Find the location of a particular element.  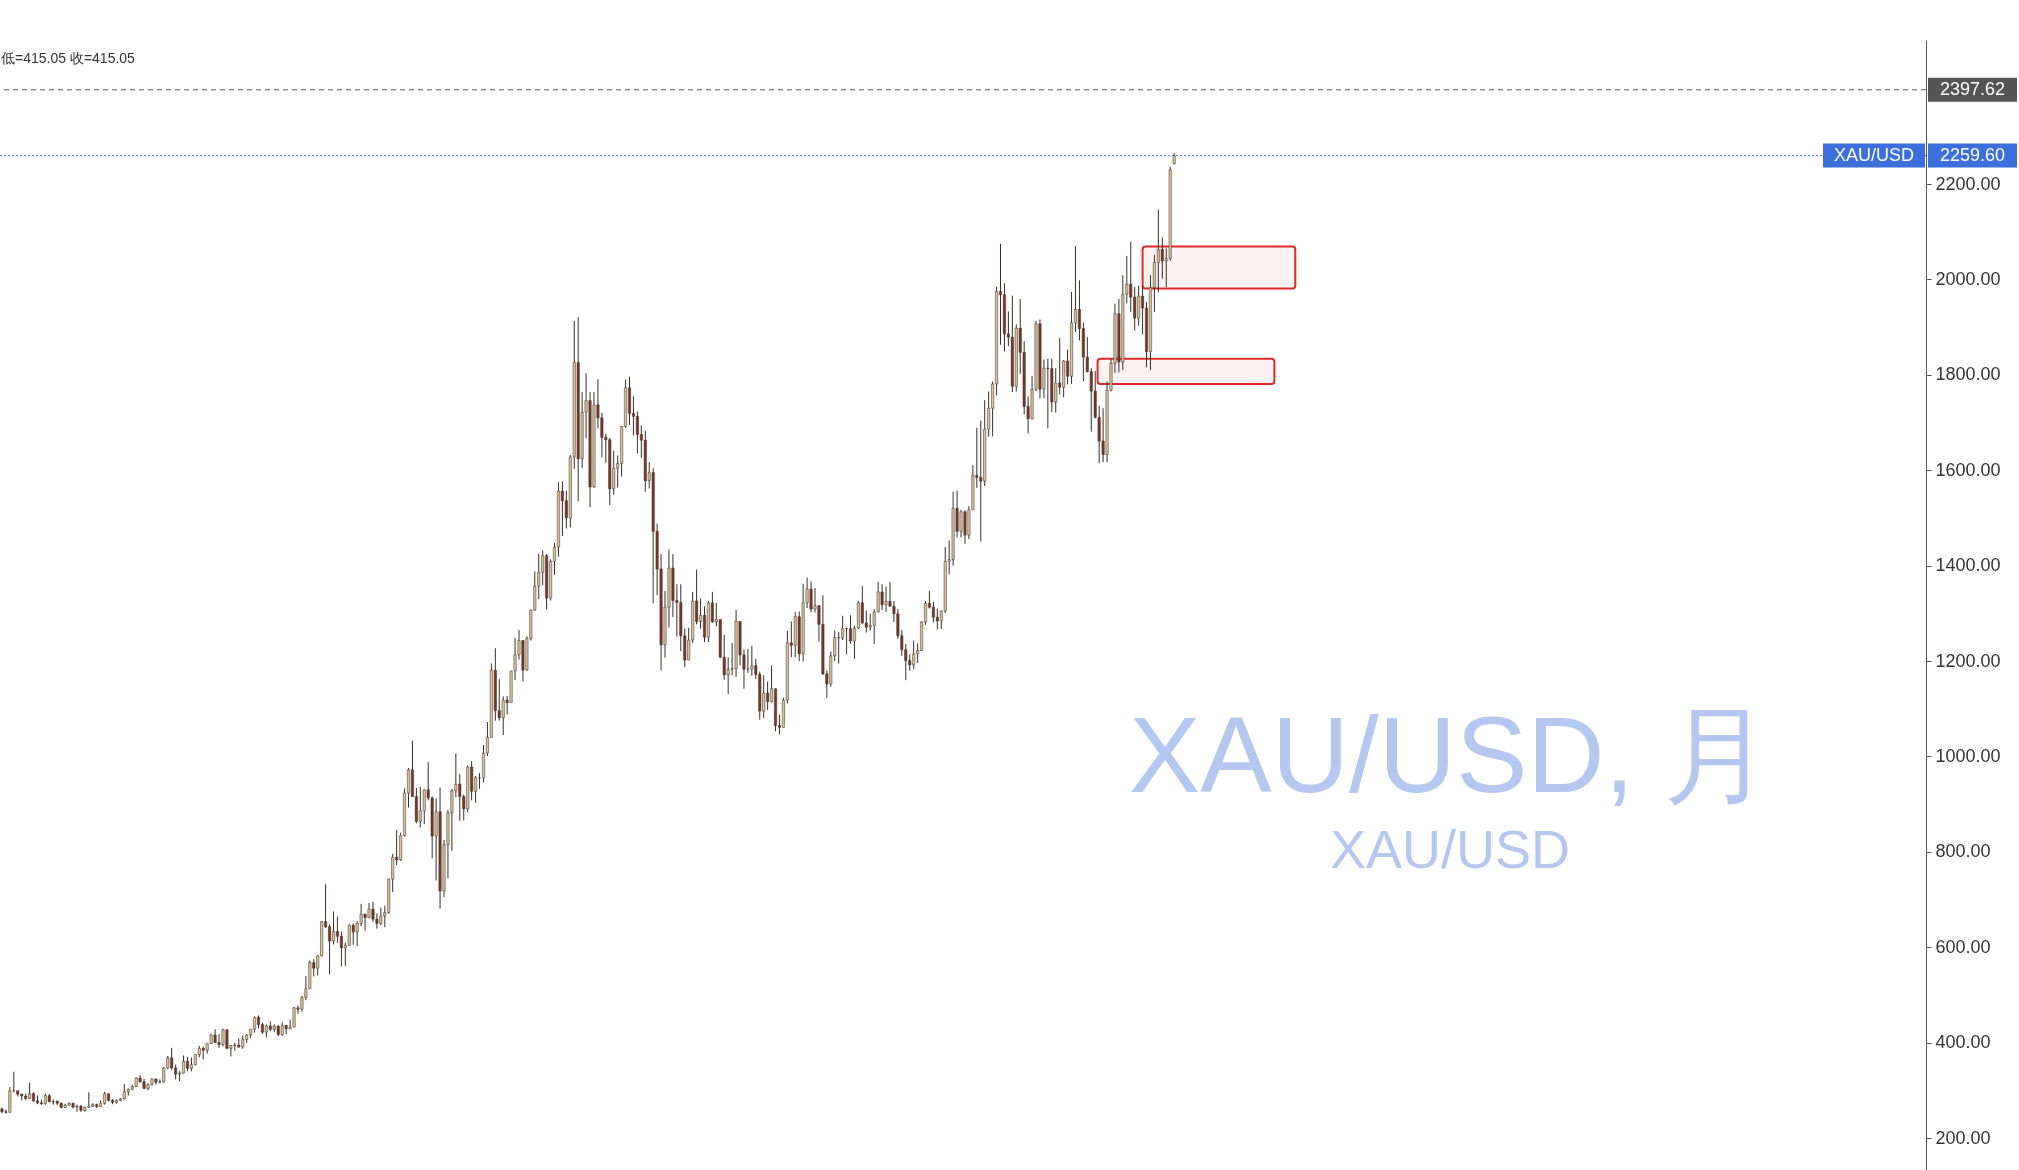

y-tick-label: 1200.00 is located at coordinates (1968, 660).